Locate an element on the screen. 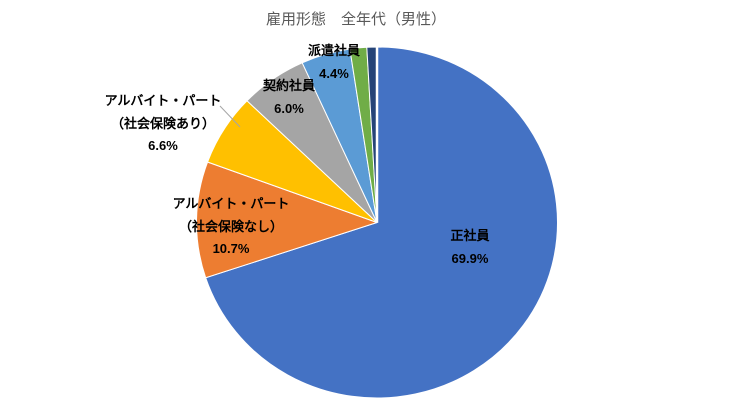  label-leader-line is located at coordinates (230, 116).